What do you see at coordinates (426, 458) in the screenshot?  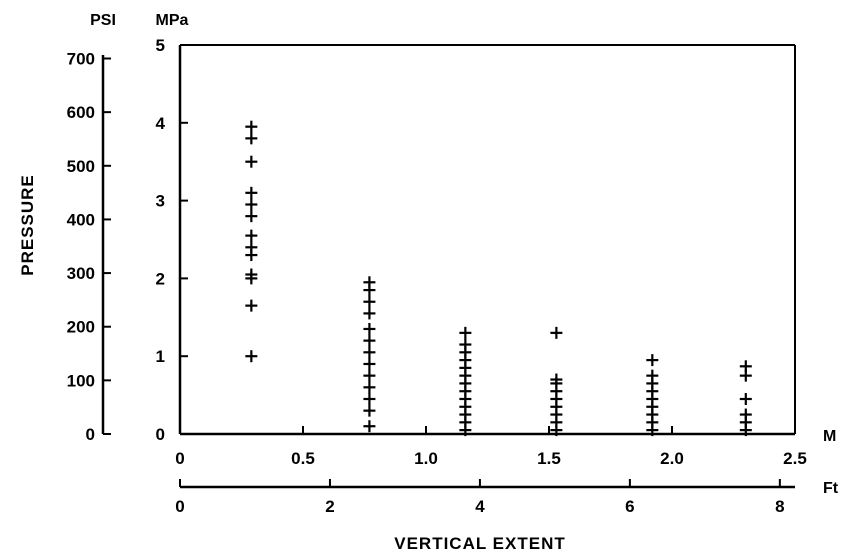 I see `x-tick-label: 1.0` at bounding box center [426, 458].